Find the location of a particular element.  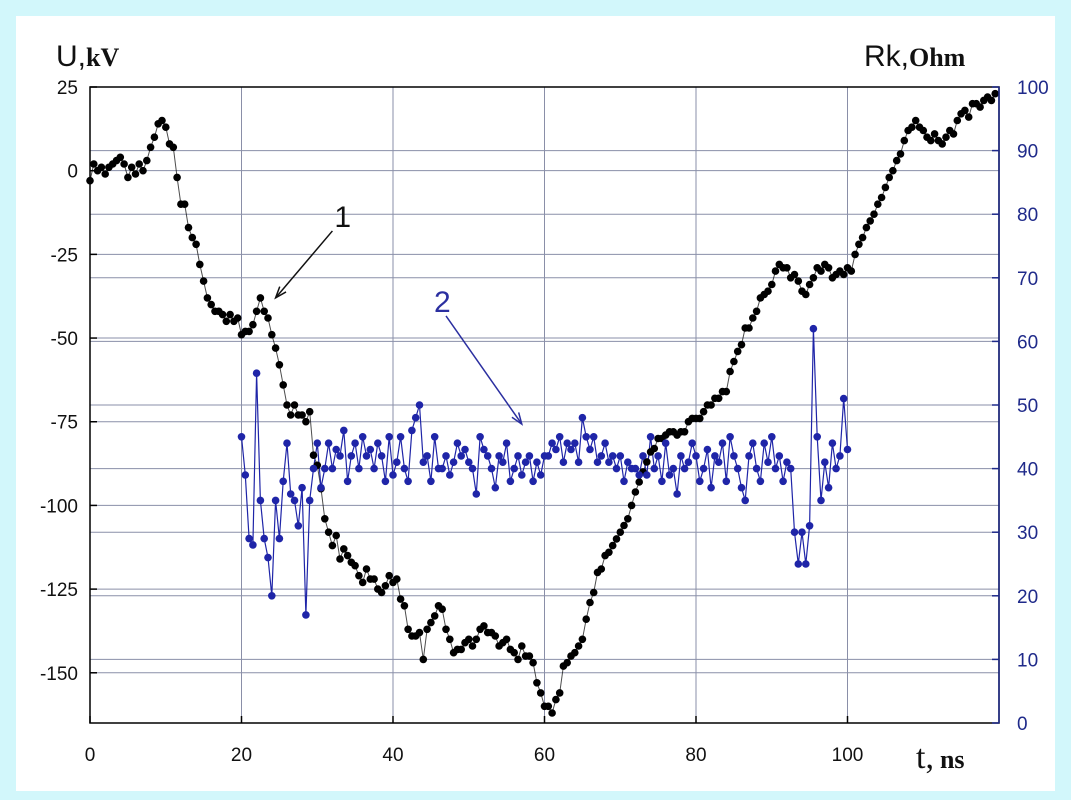

y-right-tick-label: 70 is located at coordinates (1027, 279).